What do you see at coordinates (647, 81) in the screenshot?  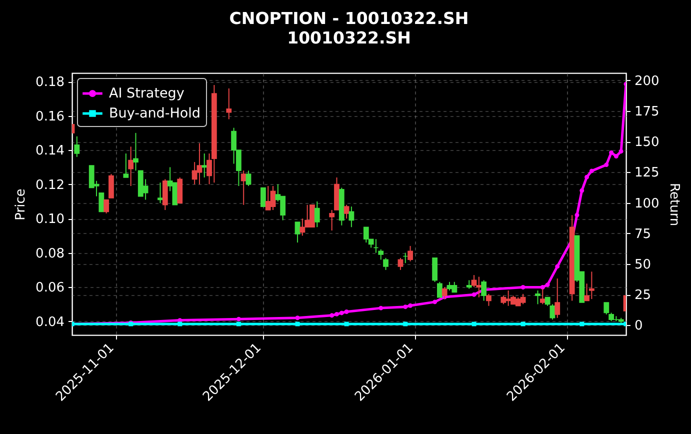 I see `y2-tick-label: 200` at bounding box center [647, 81].